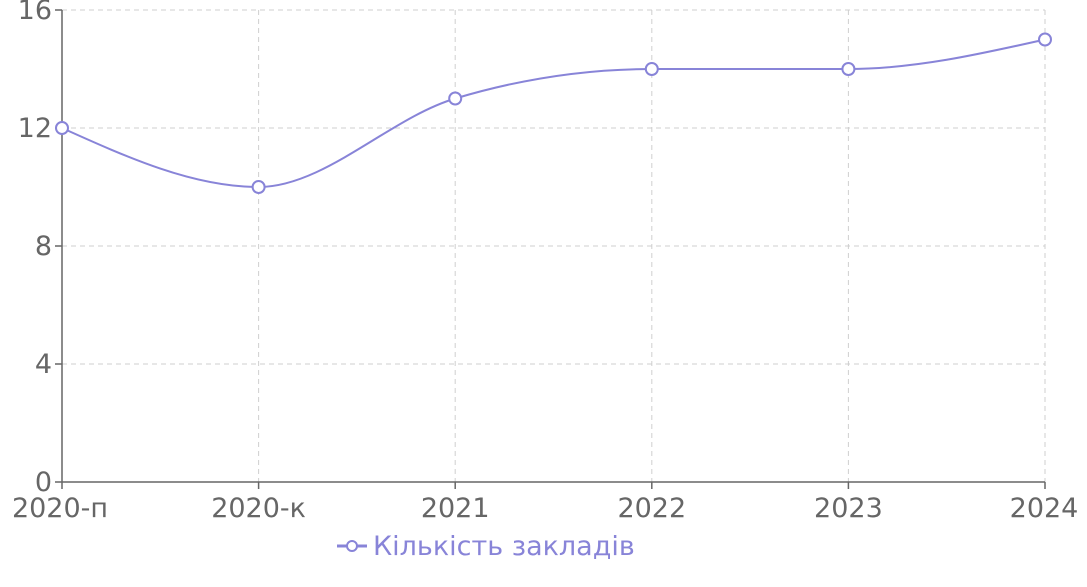  Describe the element at coordinates (43, 482) in the screenshot. I see `y-tick-label: 0` at that location.